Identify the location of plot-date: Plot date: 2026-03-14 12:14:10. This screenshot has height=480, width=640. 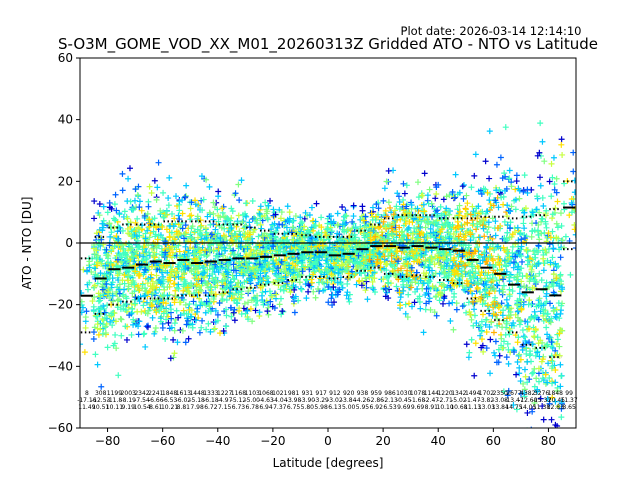
(491, 31).